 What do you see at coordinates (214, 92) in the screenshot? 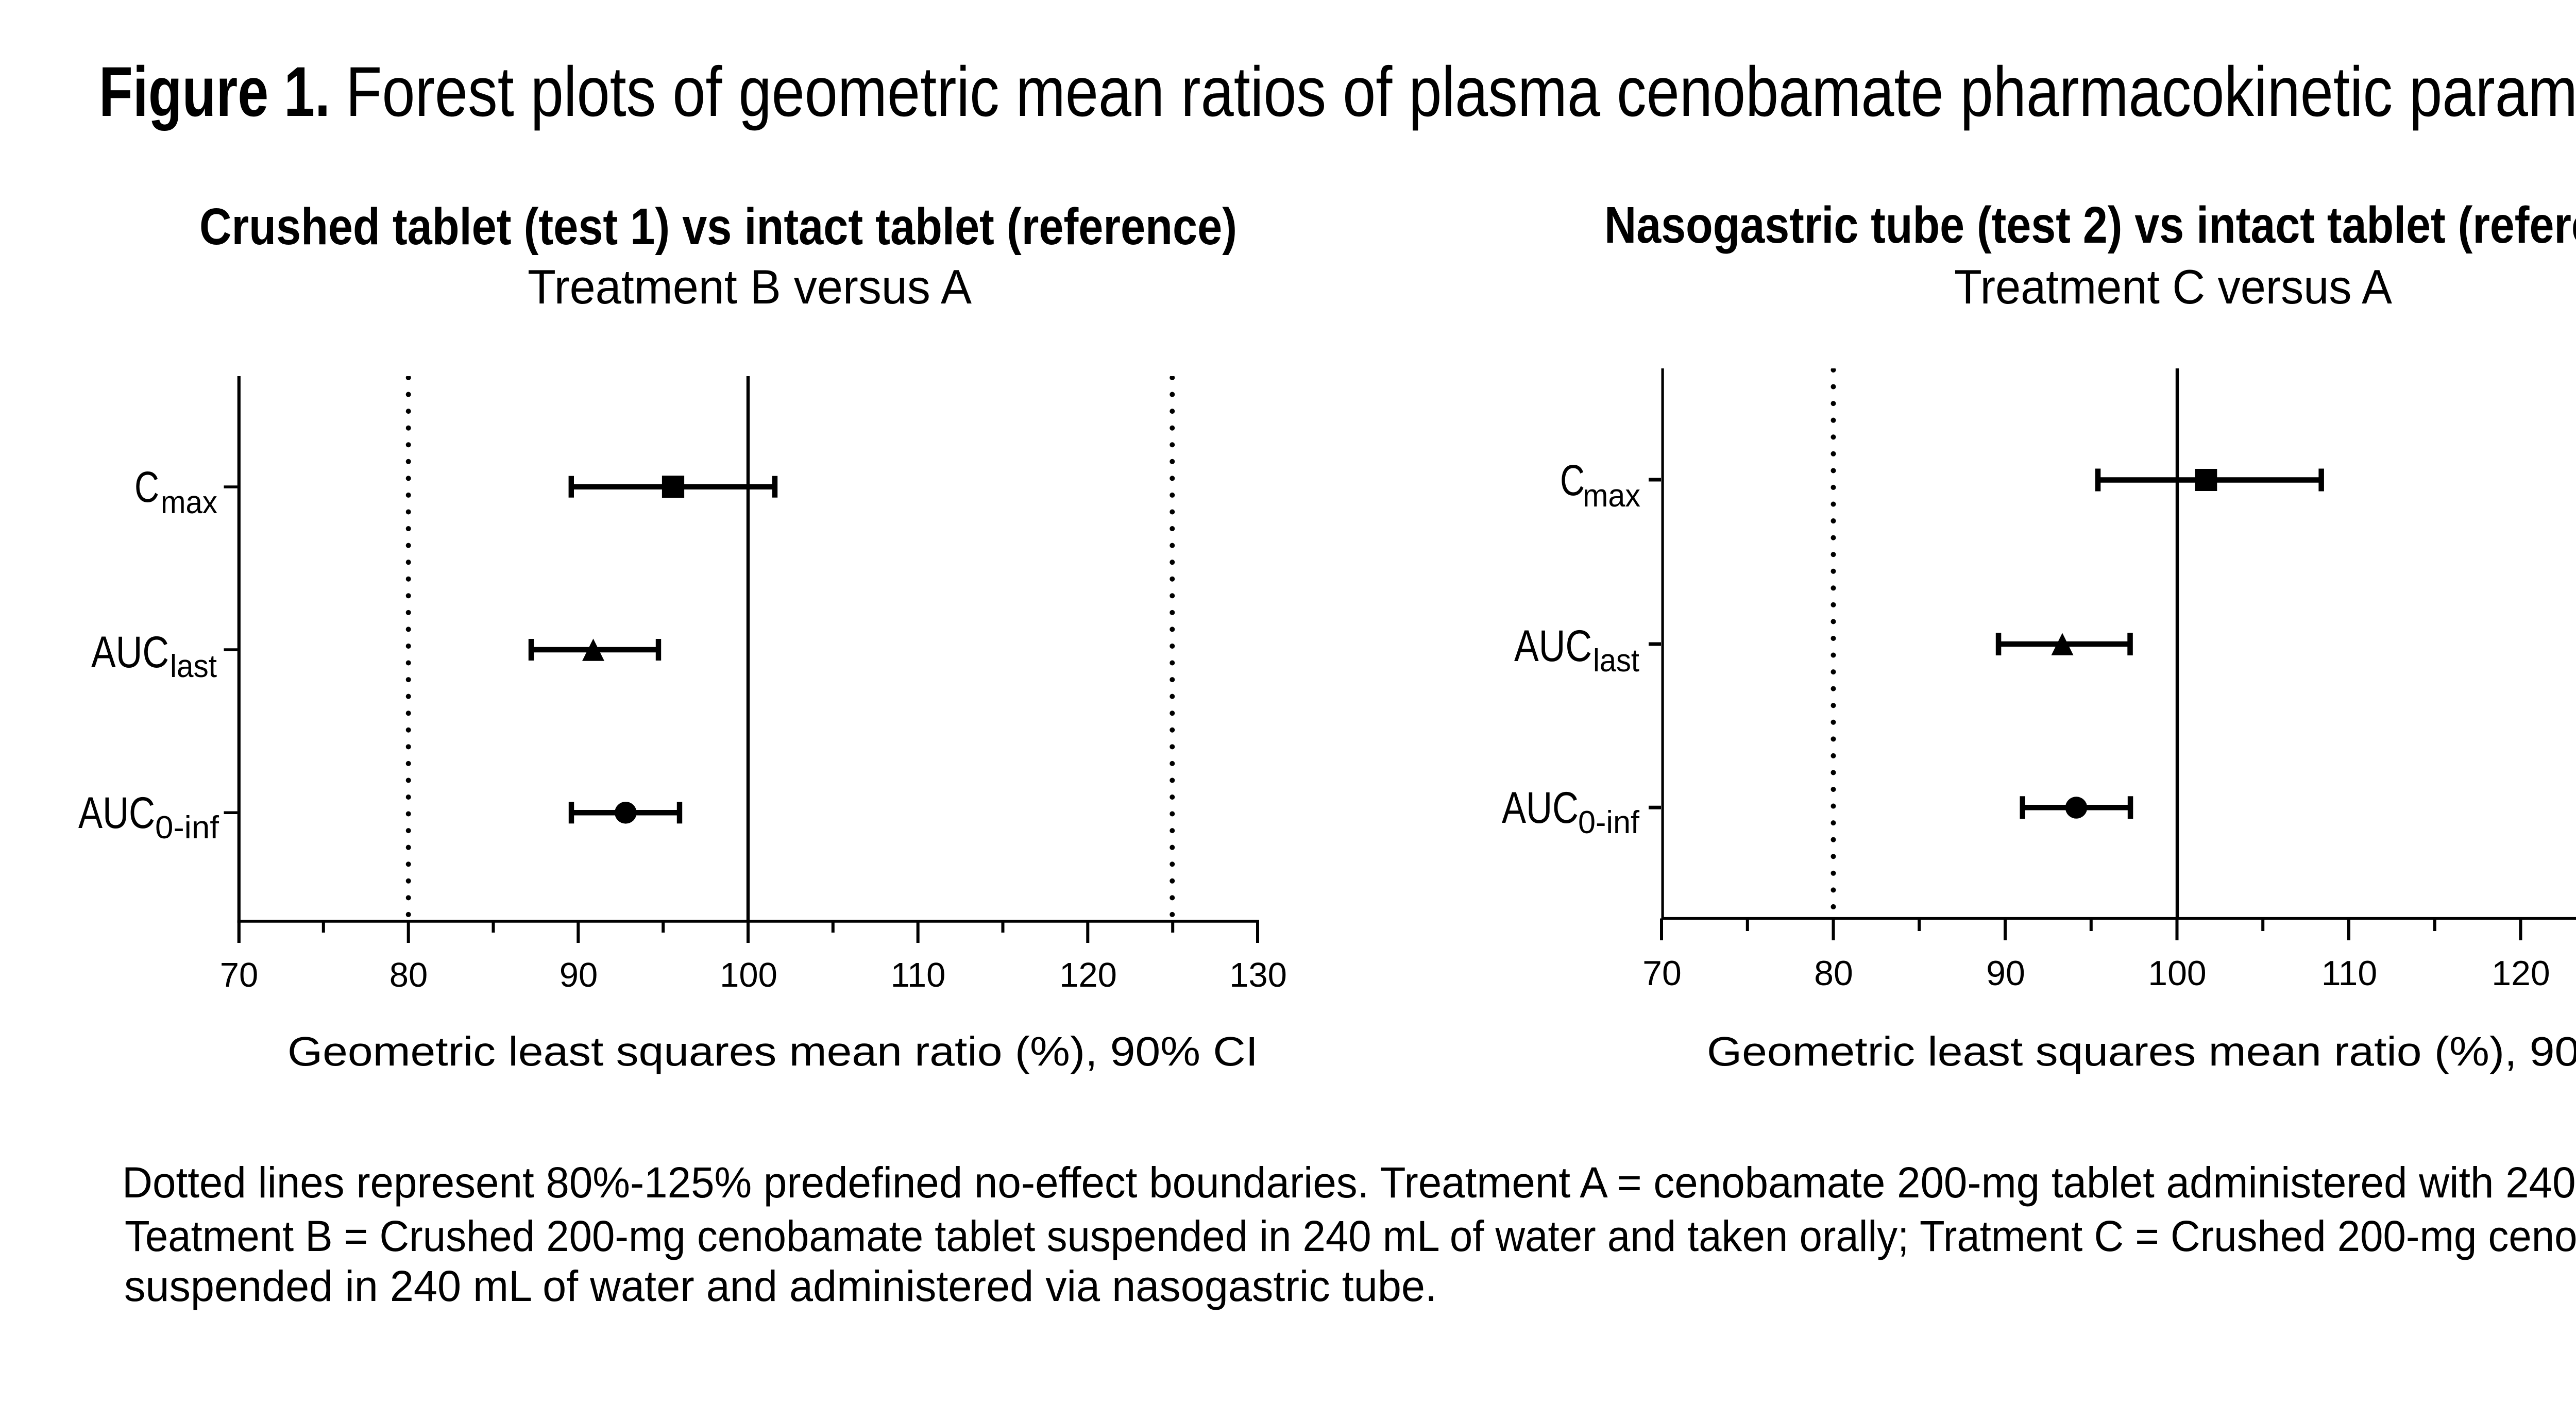
I see `svg-text: Figure 1.` at bounding box center [214, 92].